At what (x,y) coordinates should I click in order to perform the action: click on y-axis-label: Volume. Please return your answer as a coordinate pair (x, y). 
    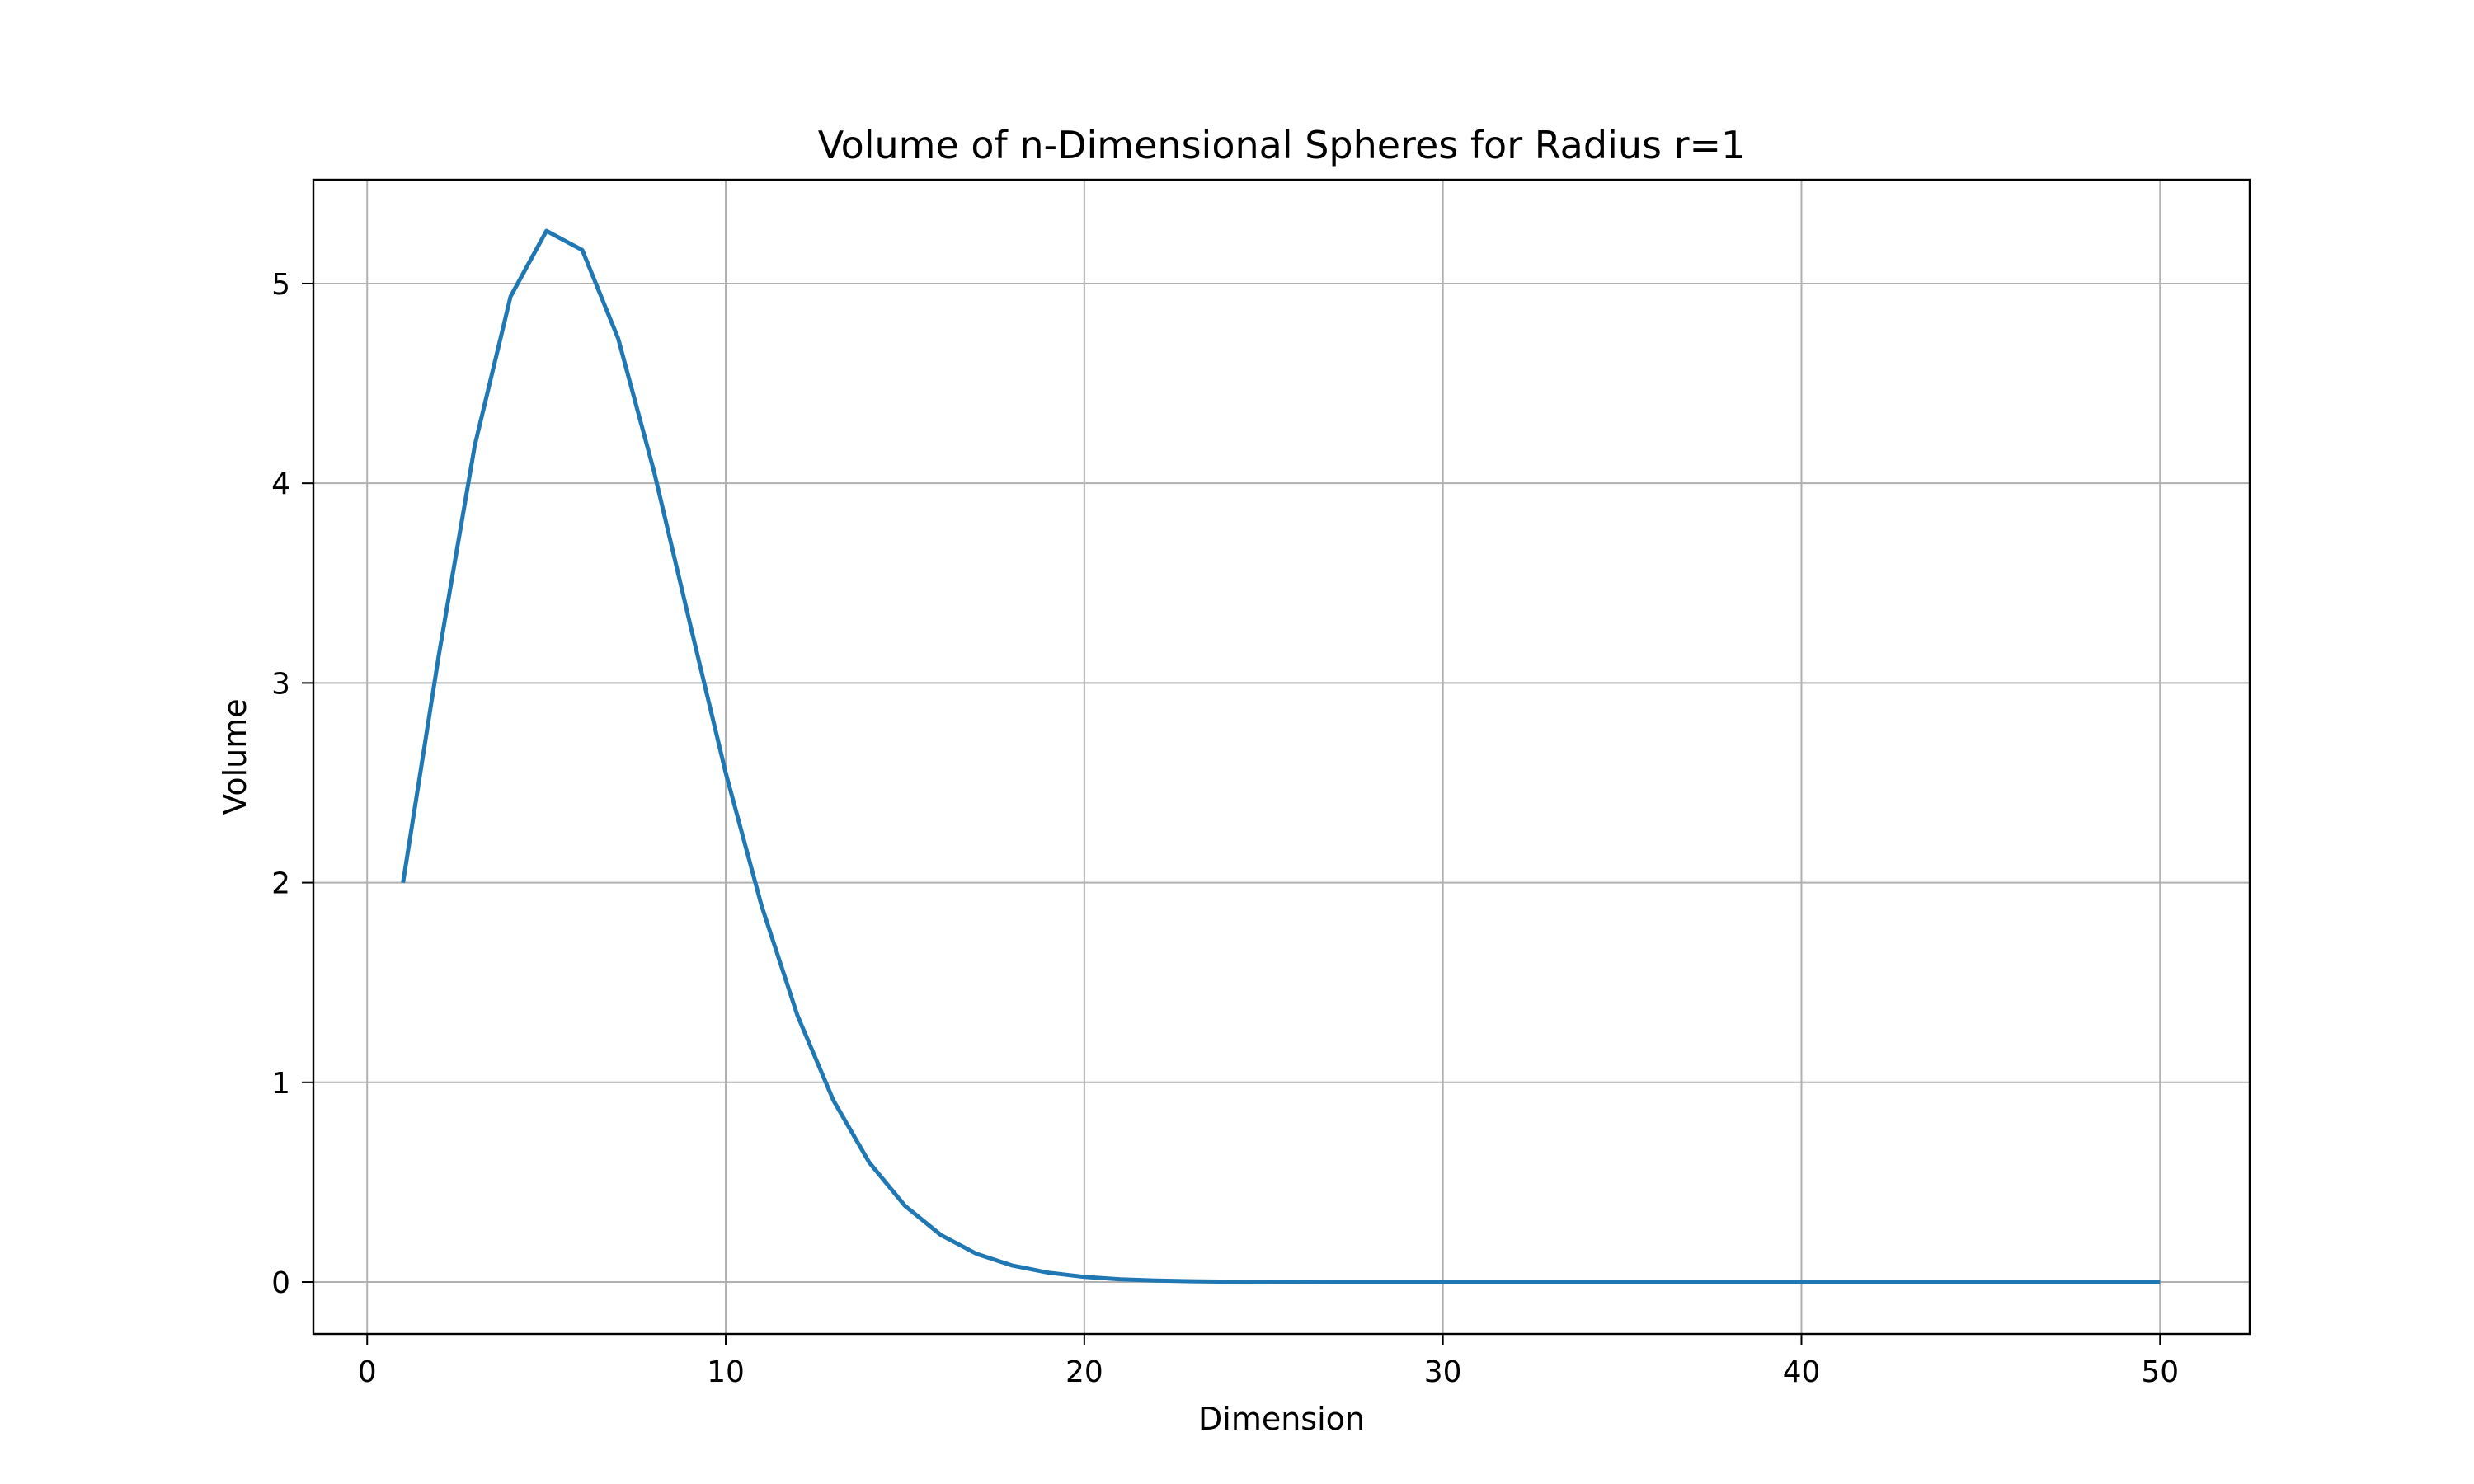
    Looking at the image, I should click on (235, 756).